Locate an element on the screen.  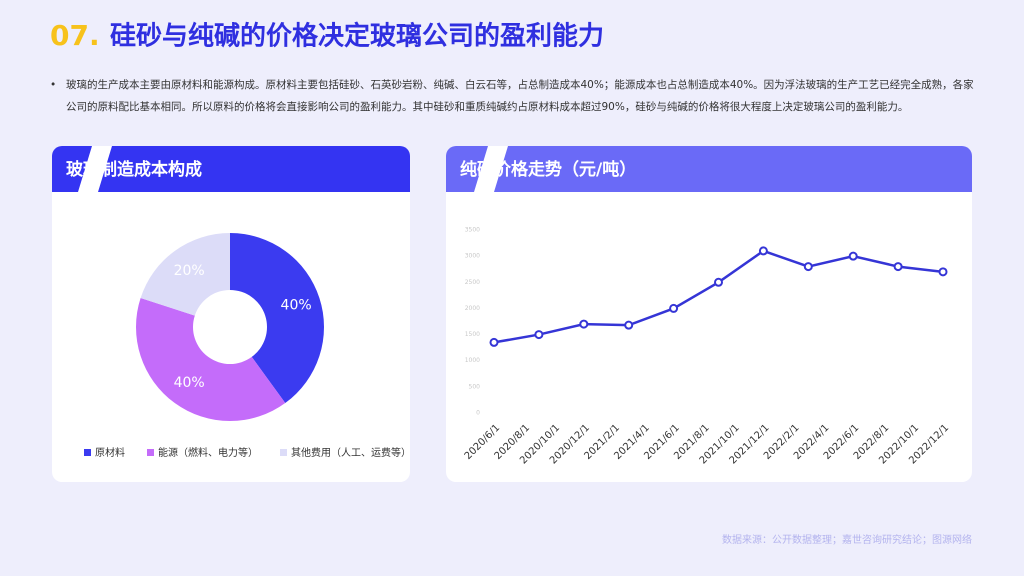
data-label: 20% is located at coordinates (189, 271).